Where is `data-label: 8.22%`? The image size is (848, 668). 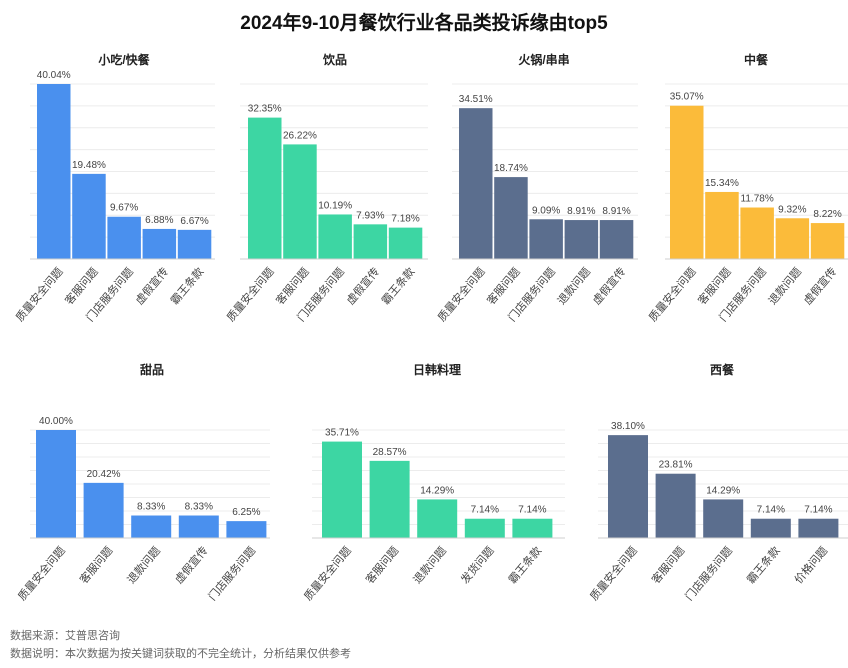 data-label: 8.22% is located at coordinates (827, 214).